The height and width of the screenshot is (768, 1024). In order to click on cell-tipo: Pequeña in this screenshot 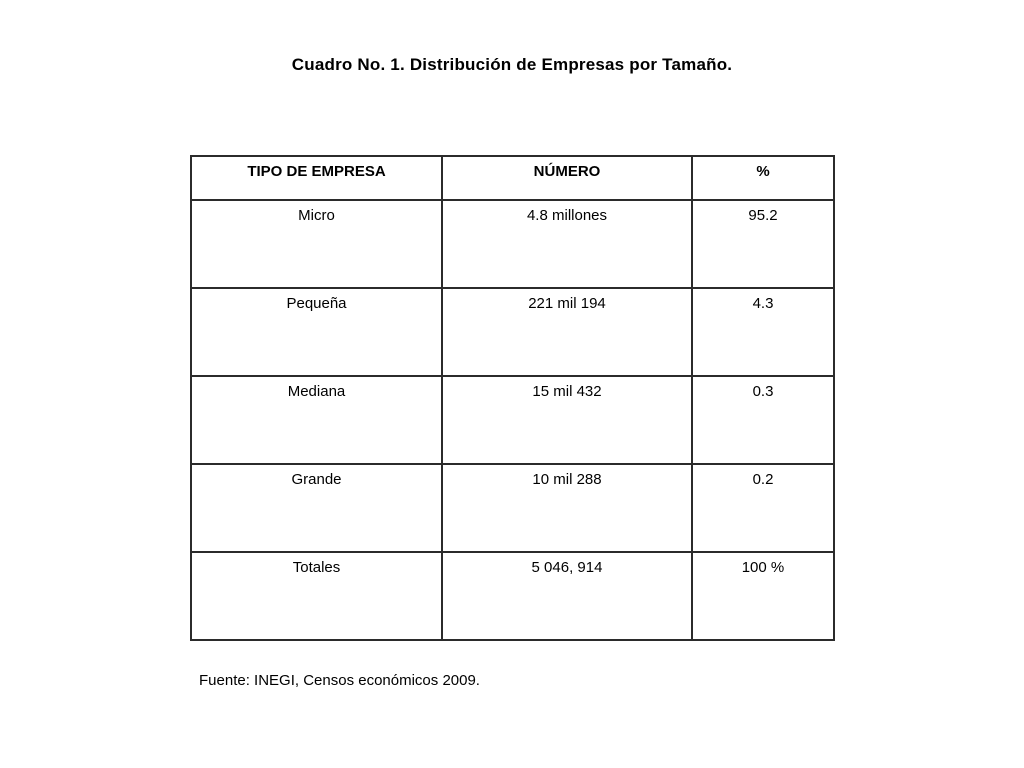, I will do `click(316, 332)`.